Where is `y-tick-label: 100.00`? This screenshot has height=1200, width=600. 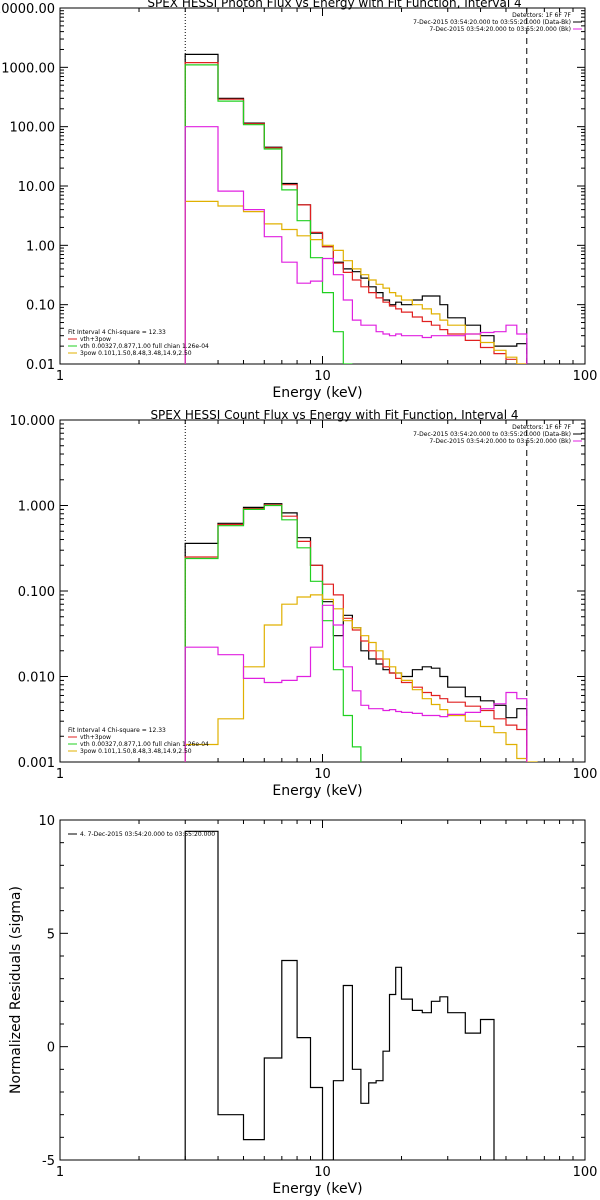 y-tick-label: 100.00 is located at coordinates (33, 128).